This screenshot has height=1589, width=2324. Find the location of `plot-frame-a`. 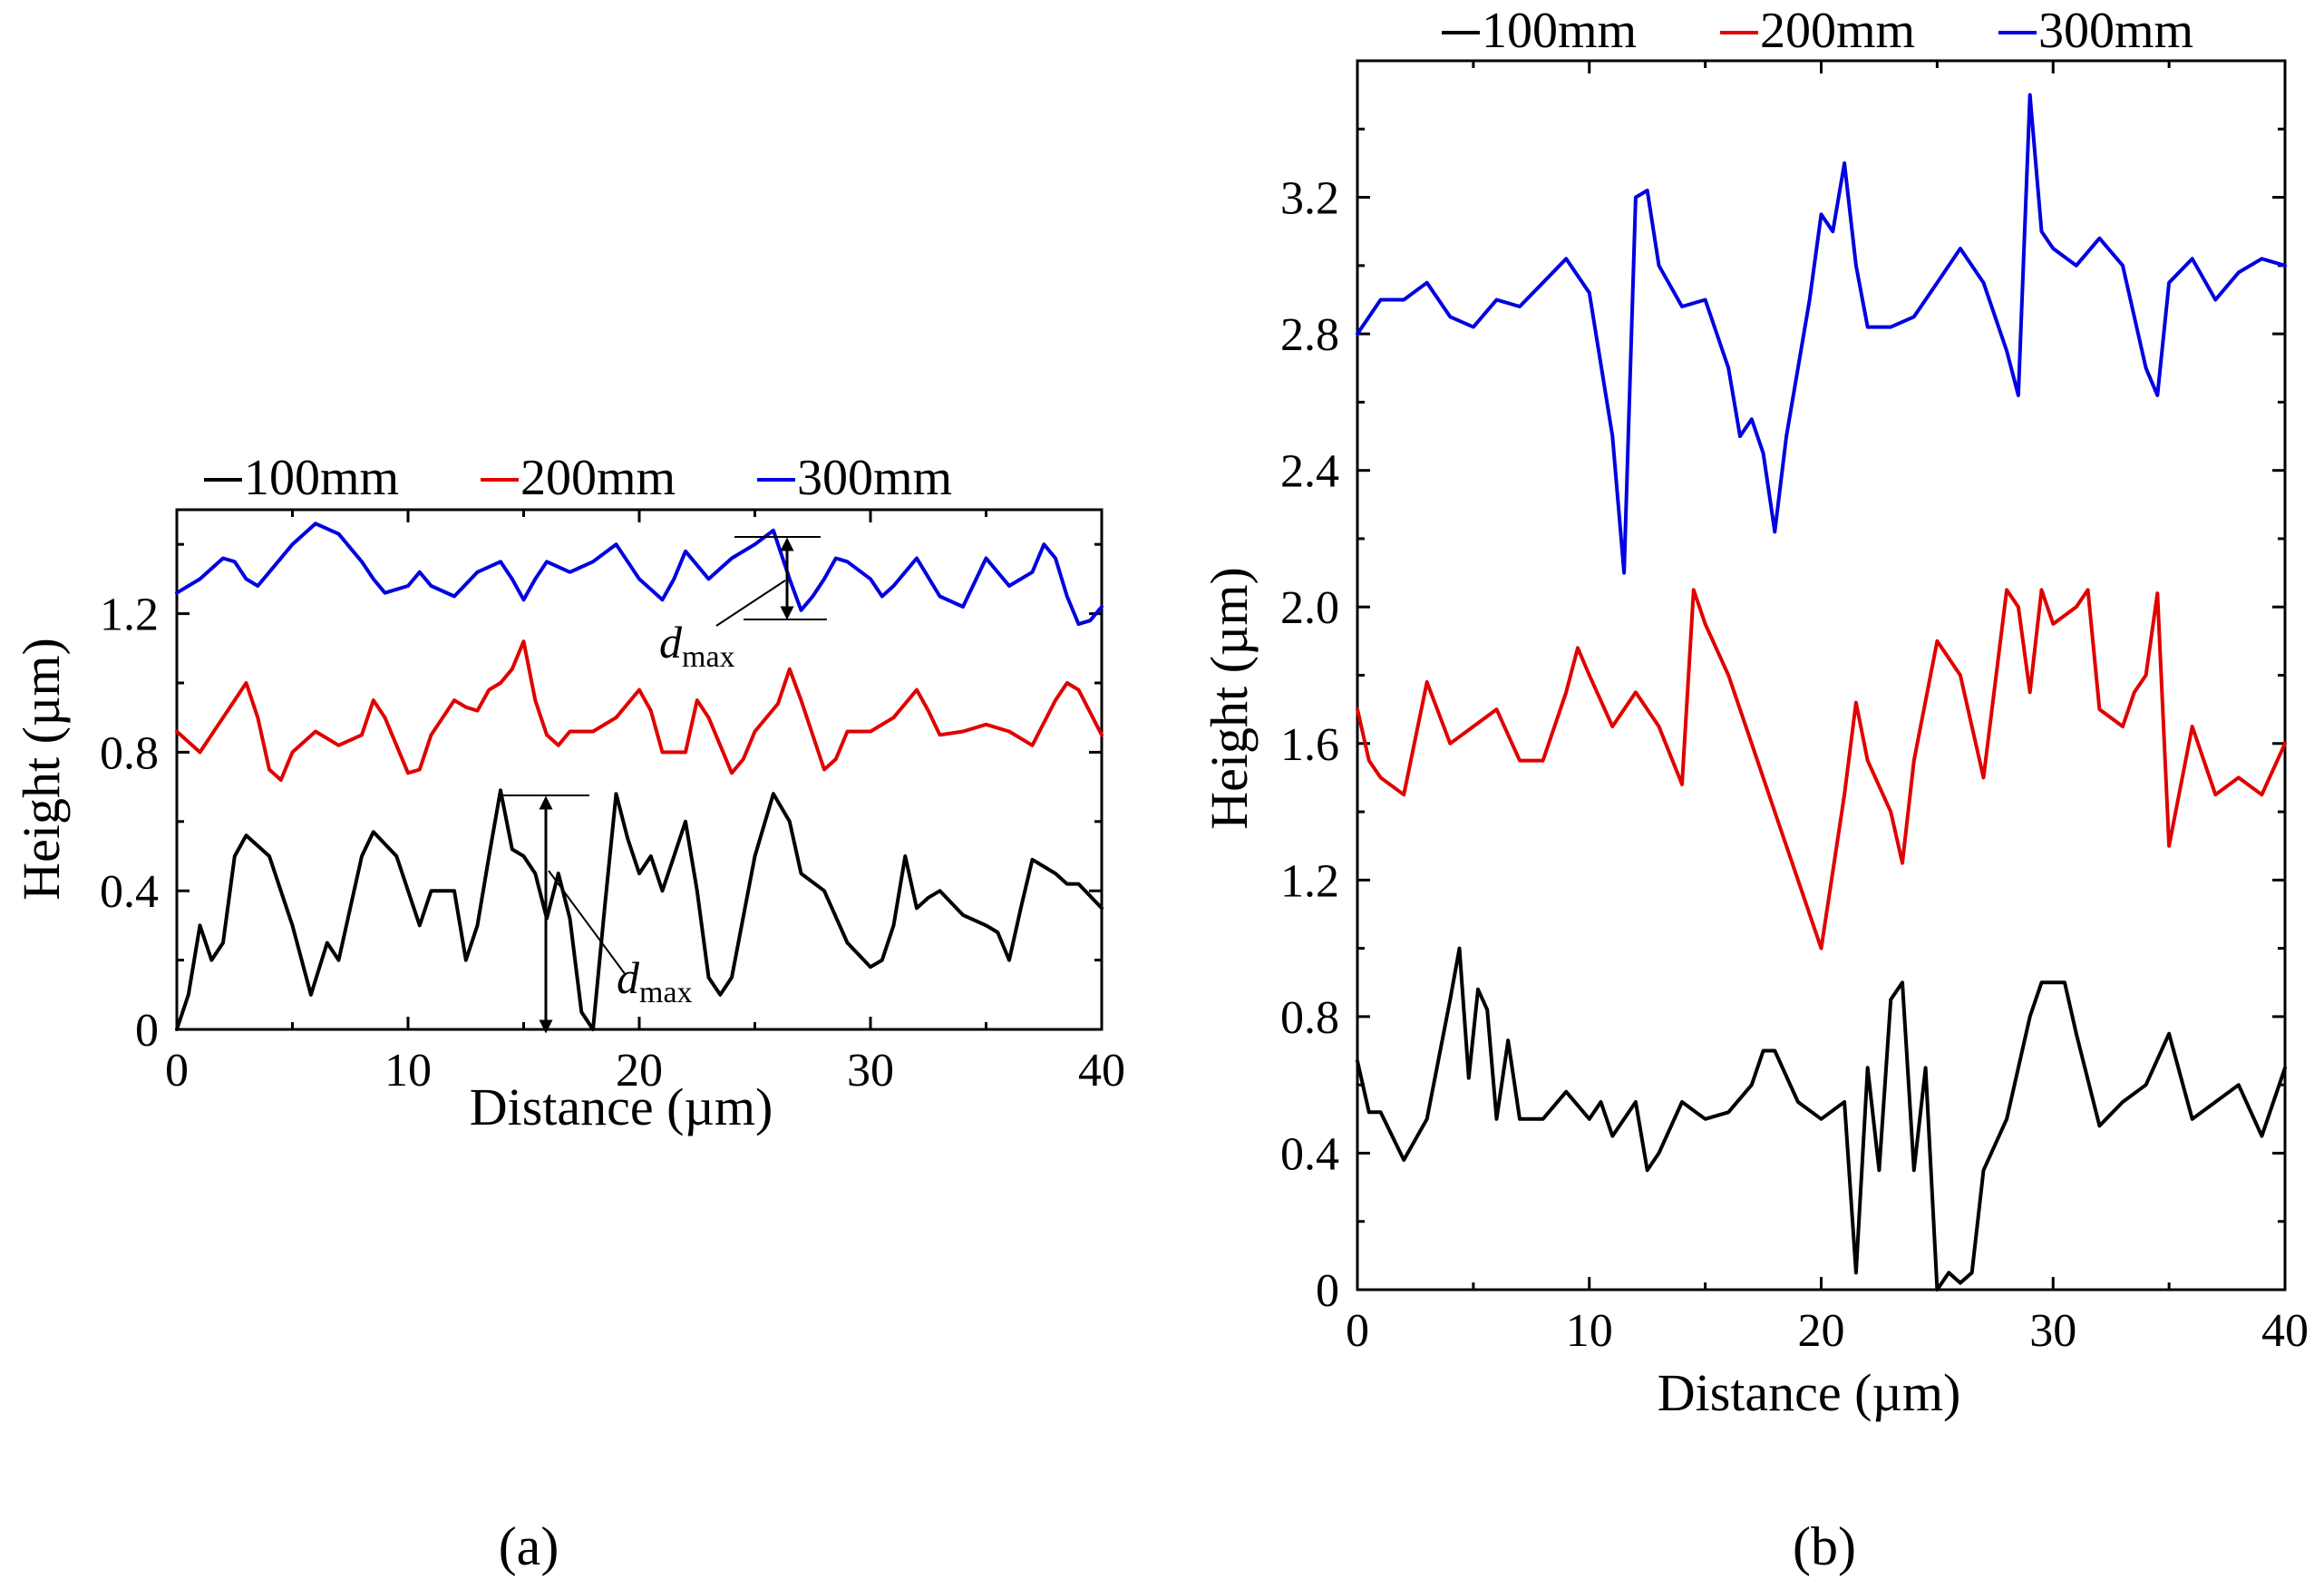

plot-frame-a is located at coordinates (640, 769).